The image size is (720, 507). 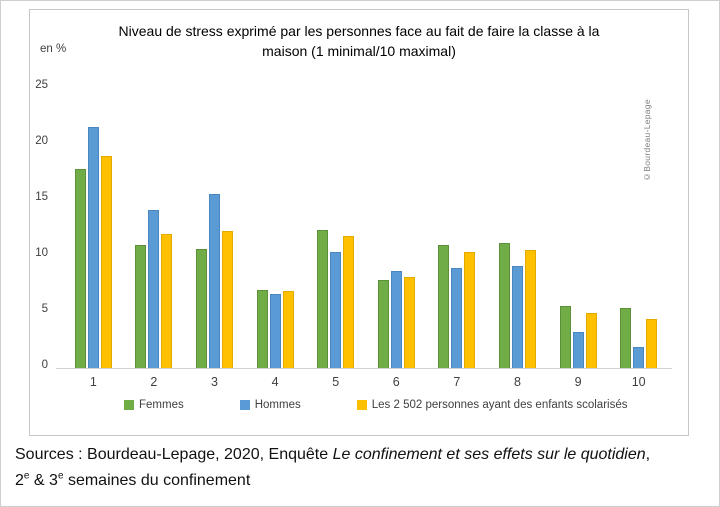 What do you see at coordinates (365, 481) in the screenshot?
I see `sources-line2: 2e & 3e semaines du confinement` at bounding box center [365, 481].